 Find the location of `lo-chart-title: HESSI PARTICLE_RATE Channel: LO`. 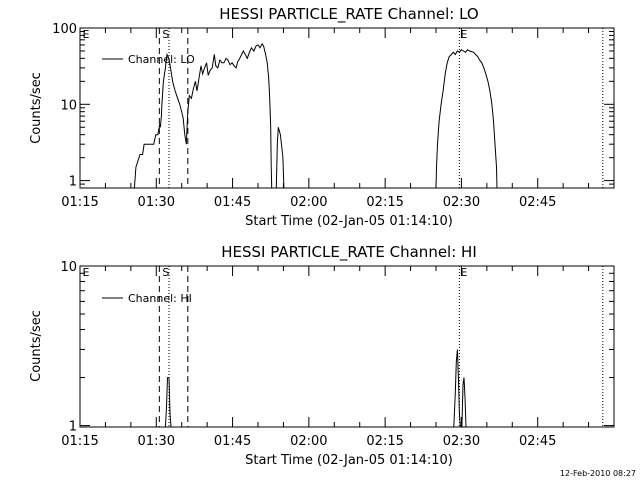

lo-chart-title: HESSI PARTICLE_RATE Channel: LO is located at coordinates (348, 14).